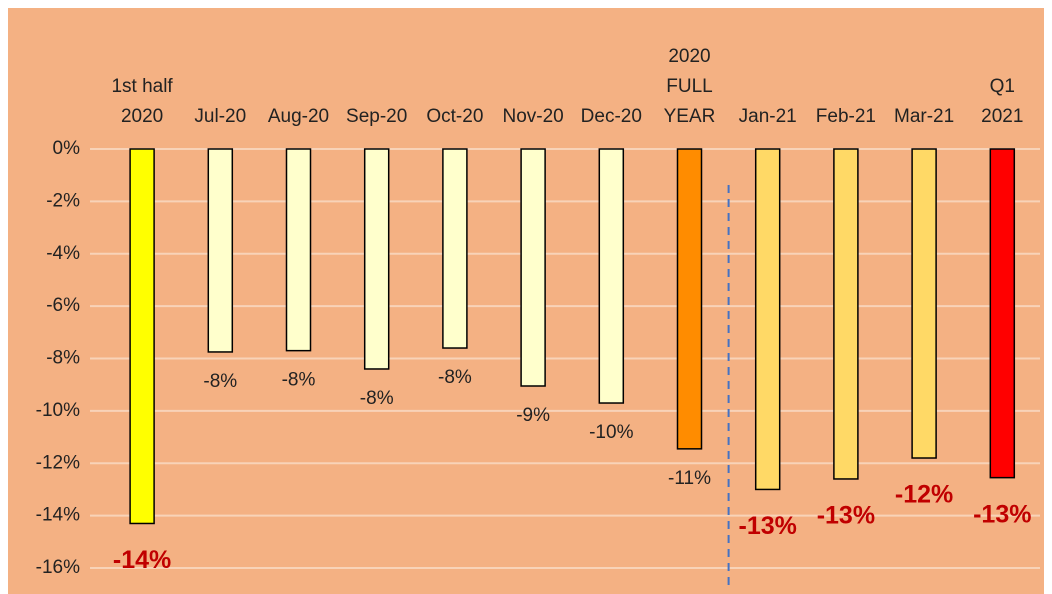 This screenshot has height=594, width=1052. I want to click on x-tick-label: 2020 FULL YEAR, so click(689, 86).